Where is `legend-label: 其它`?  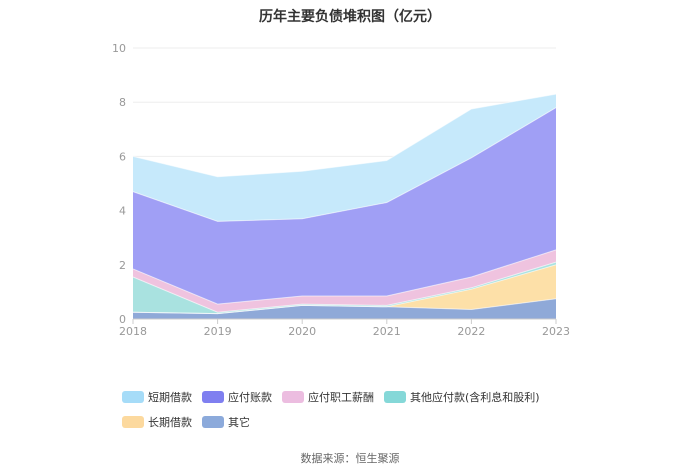
legend-label: 其它 is located at coordinates (239, 422).